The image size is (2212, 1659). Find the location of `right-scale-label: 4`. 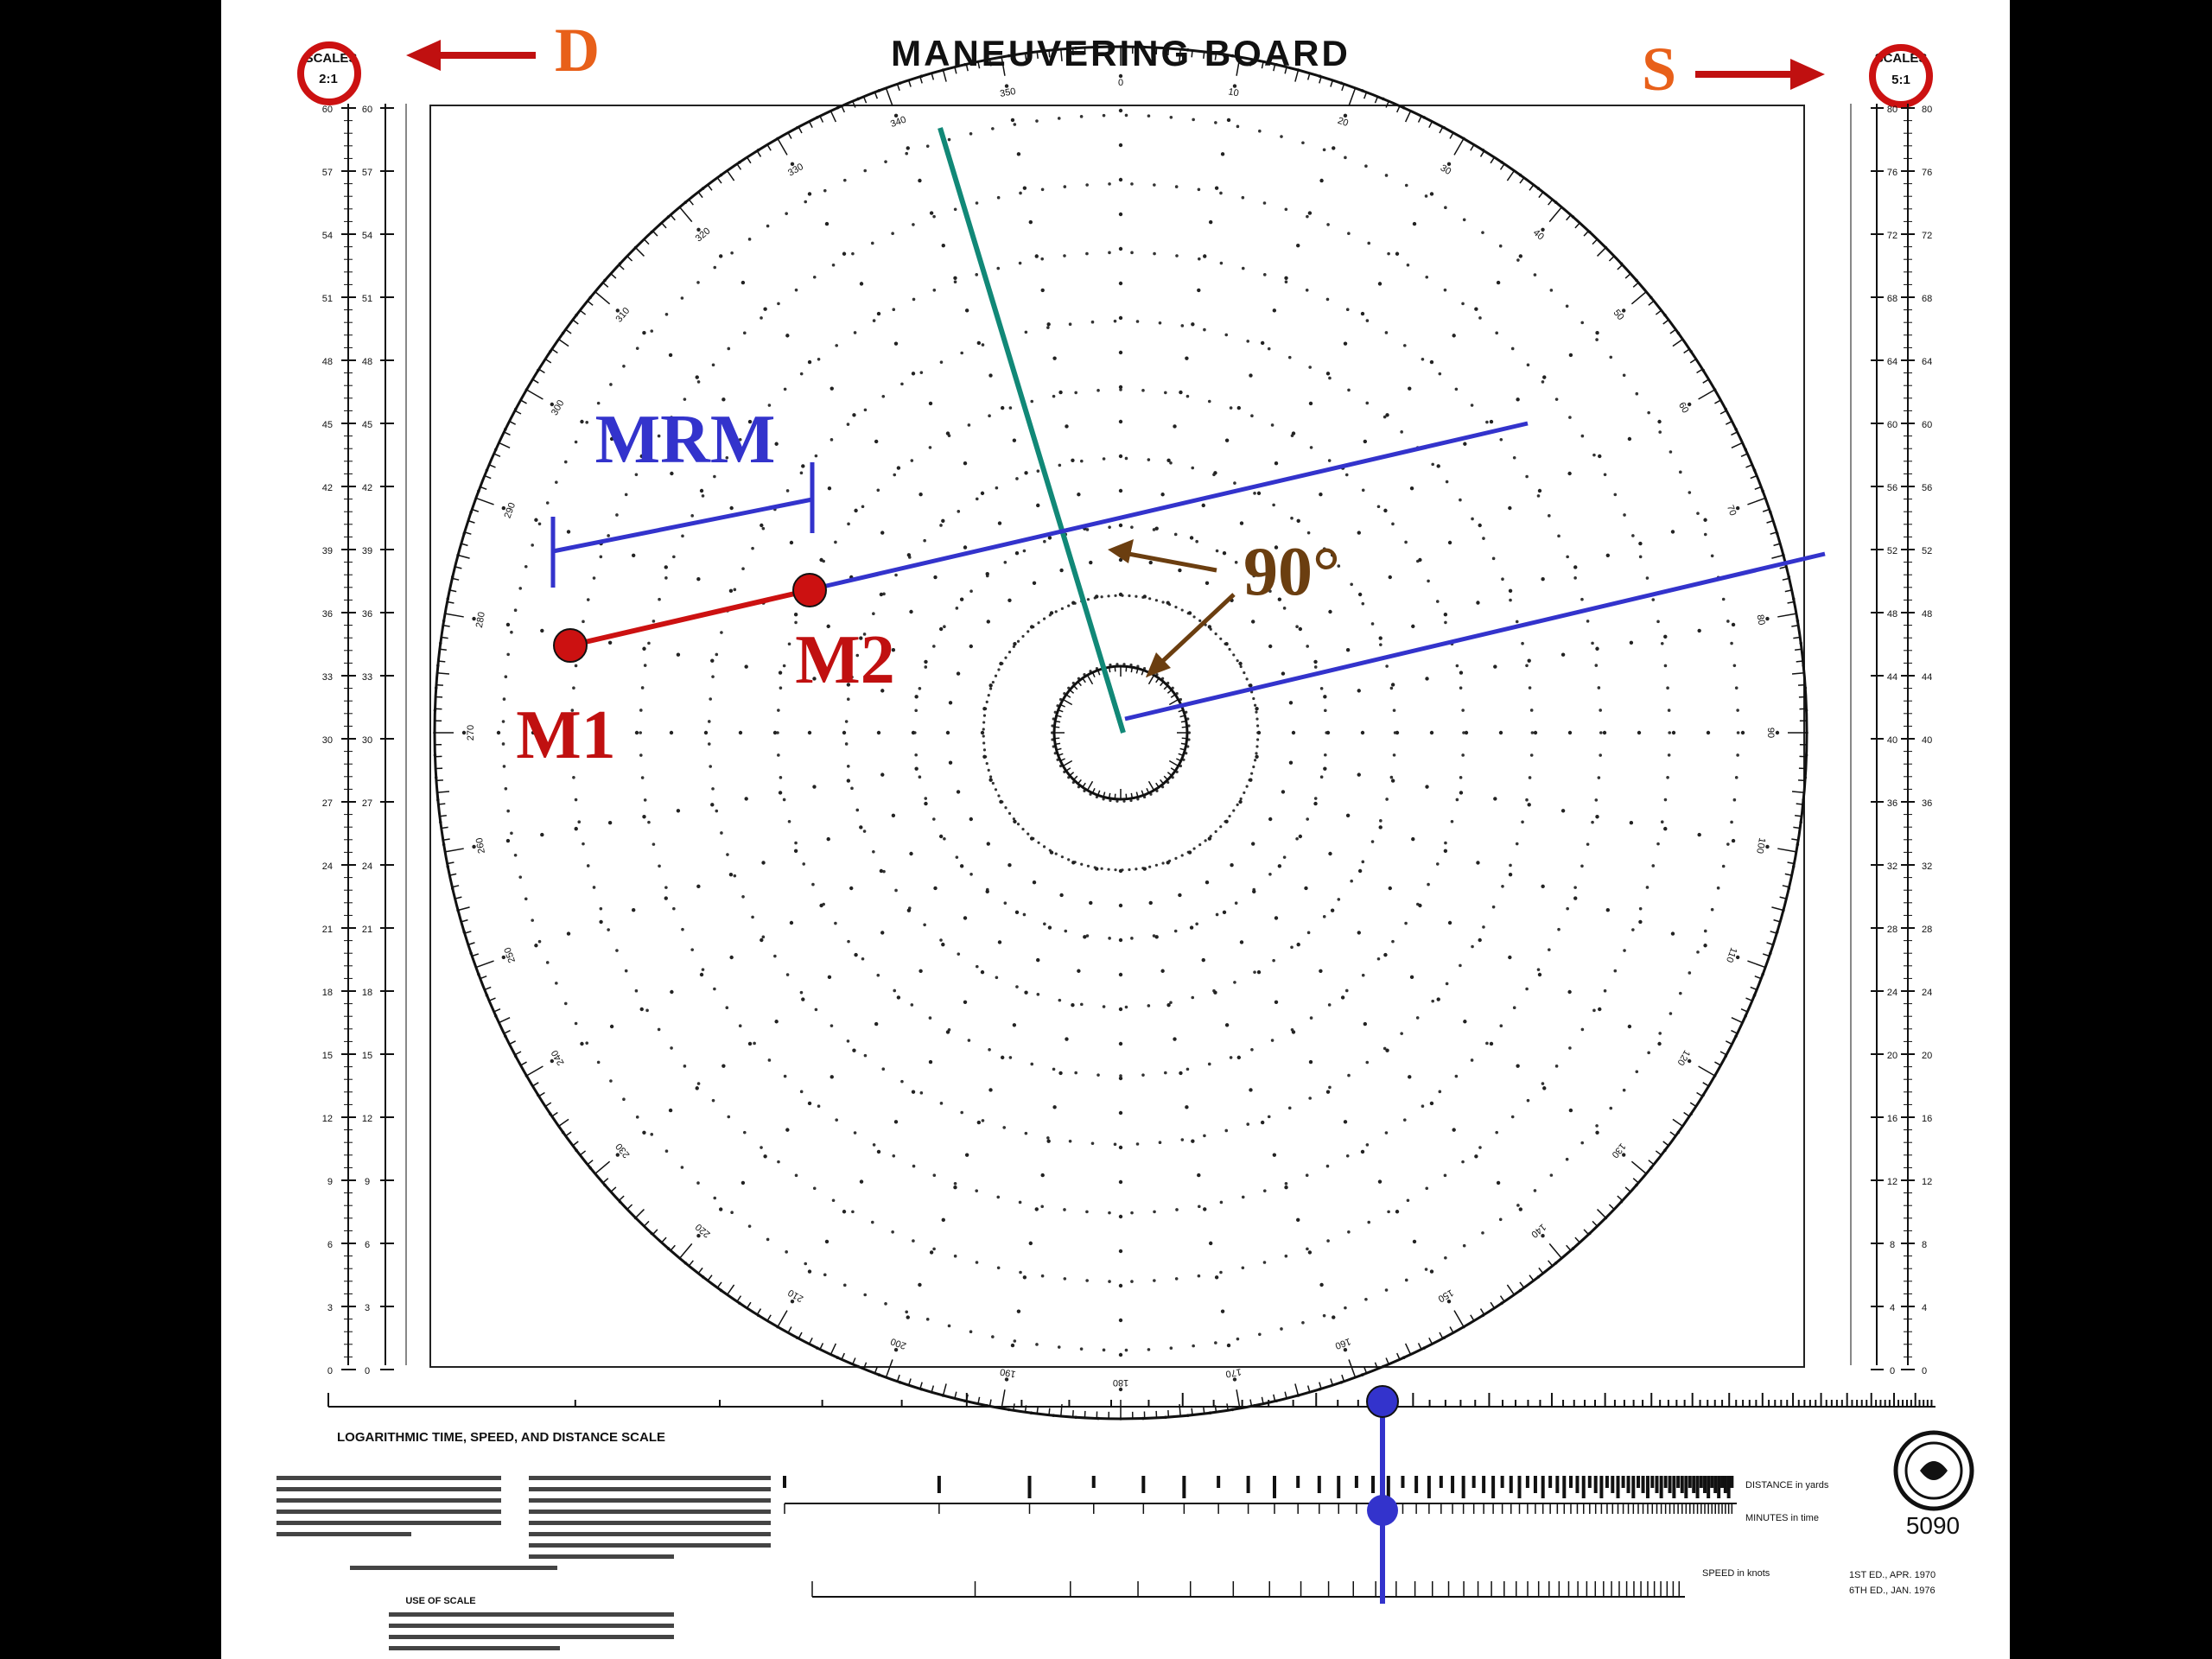

right-scale-label: 4 is located at coordinates (1892, 1308).